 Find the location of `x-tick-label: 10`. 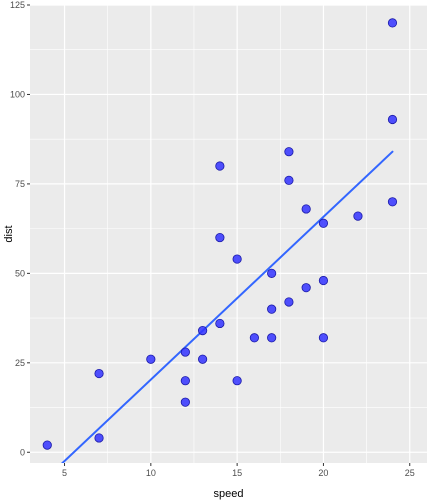

x-tick-label: 10 is located at coordinates (151, 473).